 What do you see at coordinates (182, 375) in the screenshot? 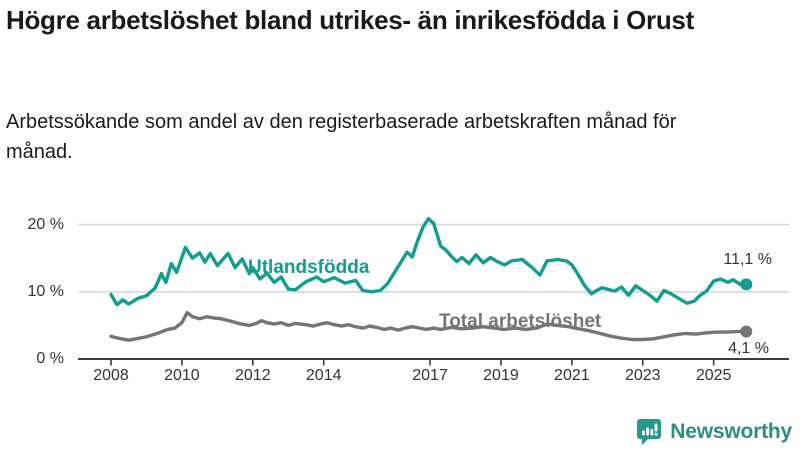
I see `x-tick-label-2010: 2010` at bounding box center [182, 375].